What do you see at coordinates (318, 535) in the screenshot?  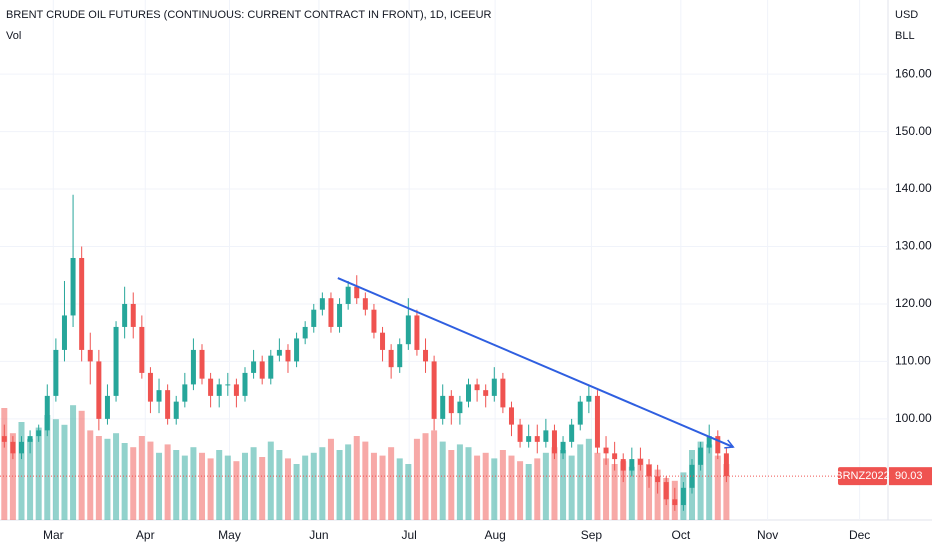 I see `x-tick-label: Jun` at bounding box center [318, 535].